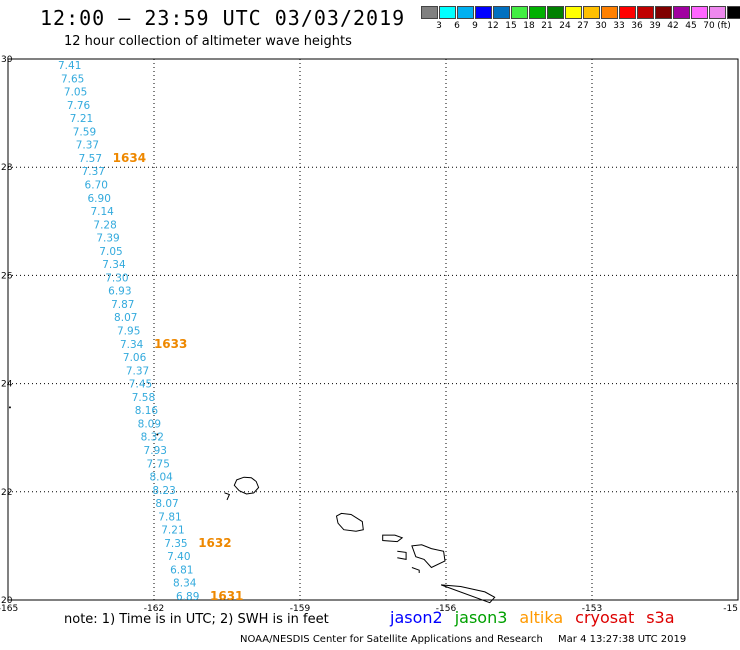 The image size is (740, 650). I want to click on swh-value: 6.89, so click(187, 597).